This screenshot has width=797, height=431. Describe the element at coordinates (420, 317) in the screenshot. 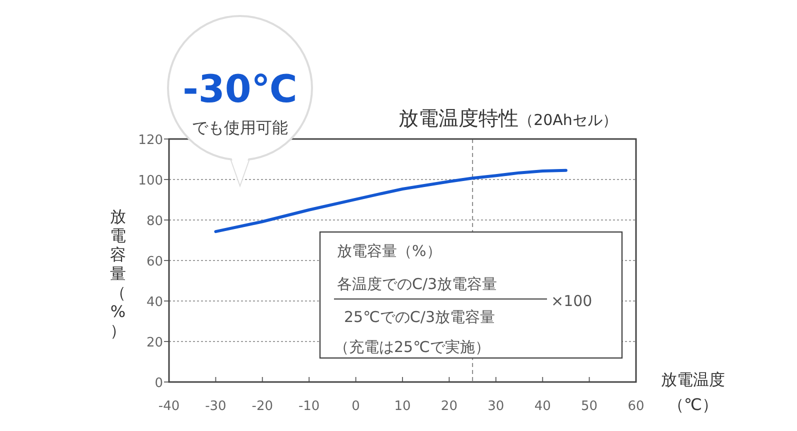

I see `annotation: 25℃でのC/3放電容量` at that location.